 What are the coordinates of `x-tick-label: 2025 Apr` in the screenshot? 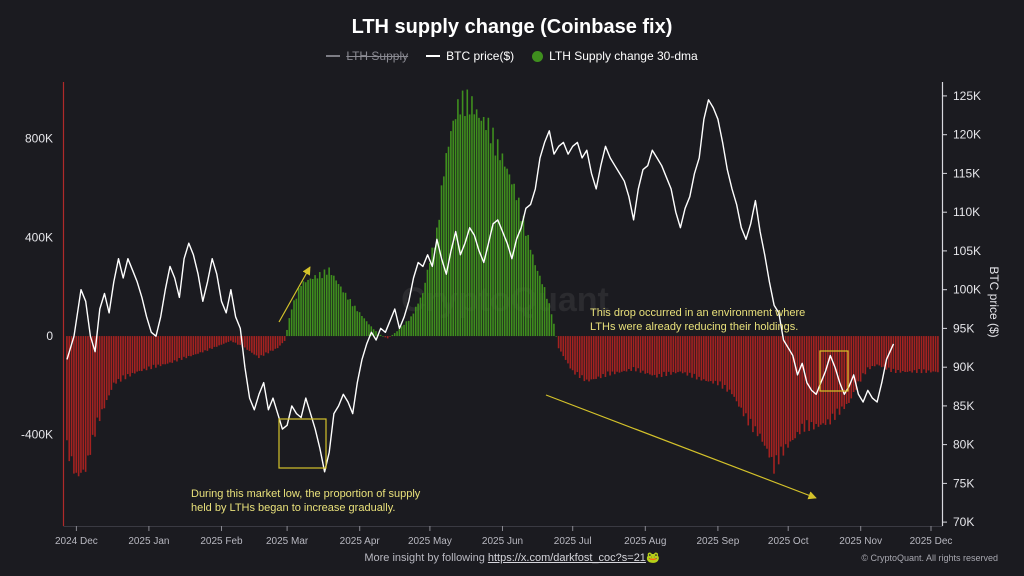 It's located at (360, 541).